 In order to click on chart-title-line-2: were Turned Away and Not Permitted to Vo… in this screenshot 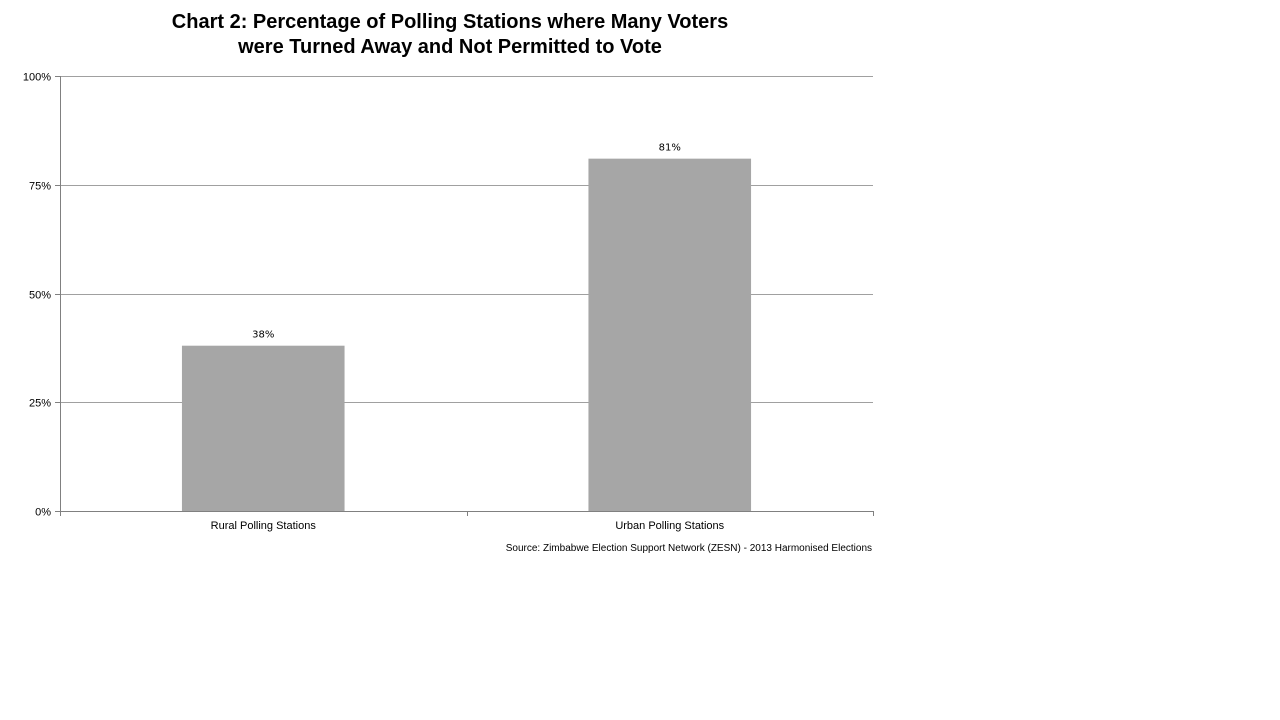, I will do `click(450, 47)`.